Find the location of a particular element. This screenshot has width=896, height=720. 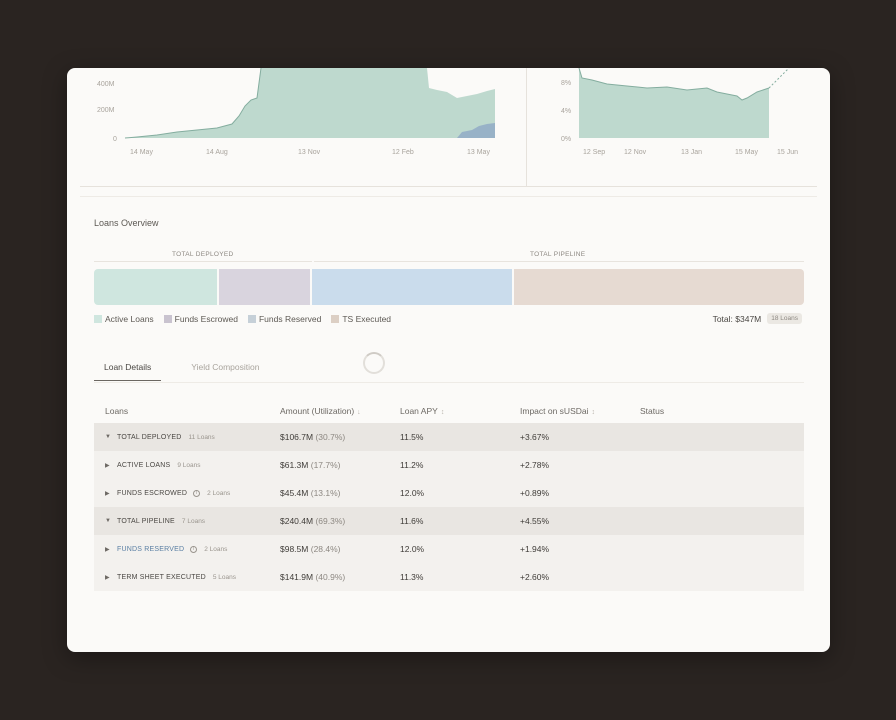

legend-item: Active Loans is located at coordinates (124, 319).